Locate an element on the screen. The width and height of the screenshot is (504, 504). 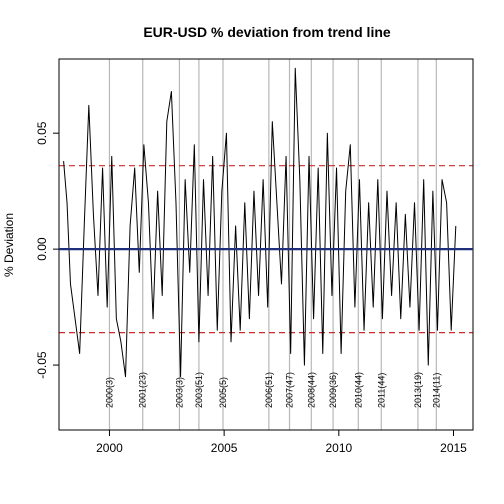
y-tick-label: 0.00 is located at coordinates (42, 249).